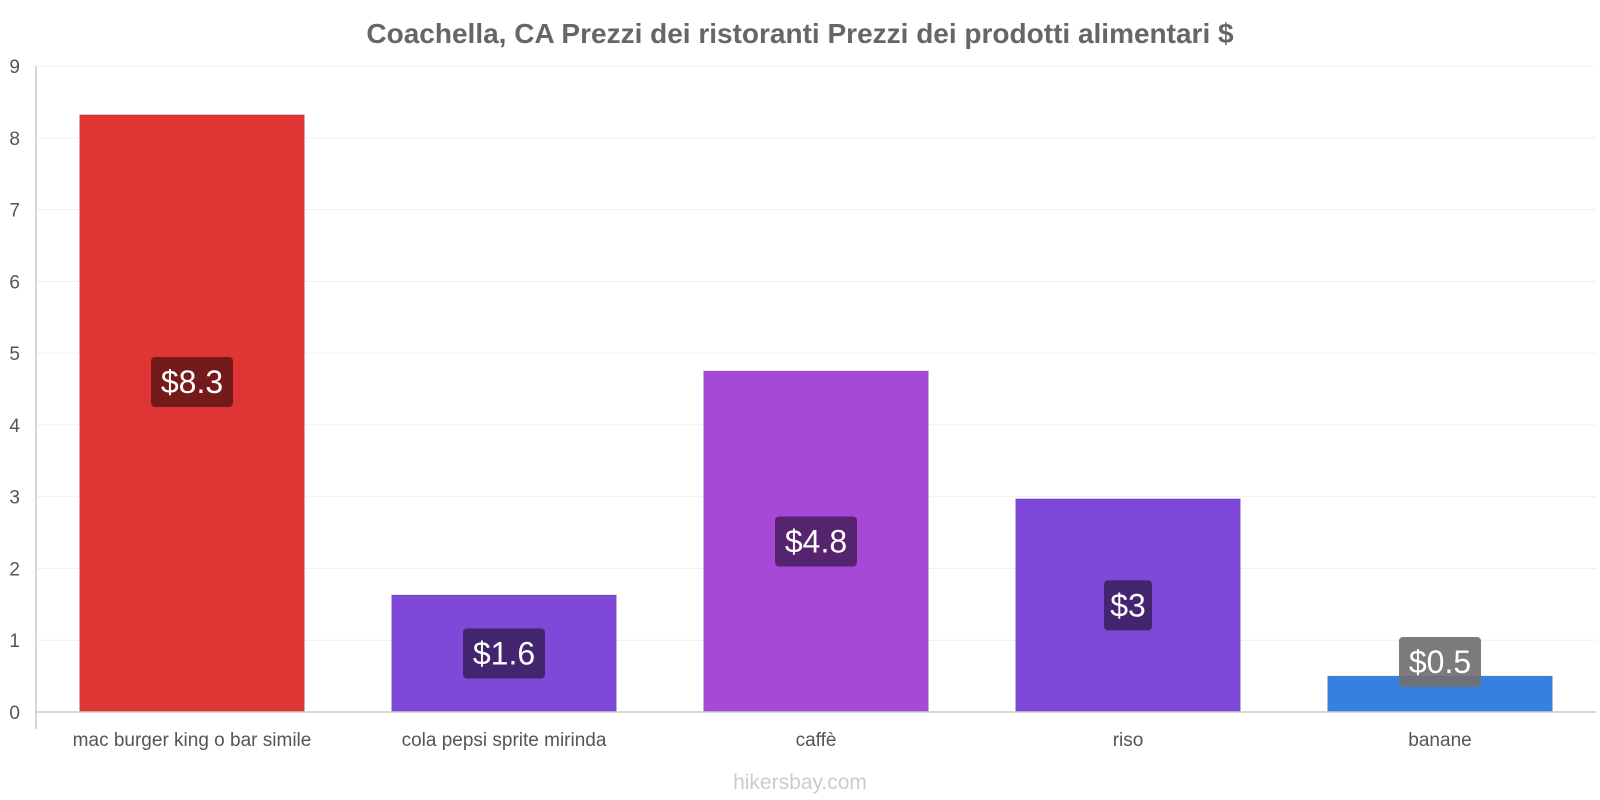  I want to click on data-label: $3, so click(1128, 605).